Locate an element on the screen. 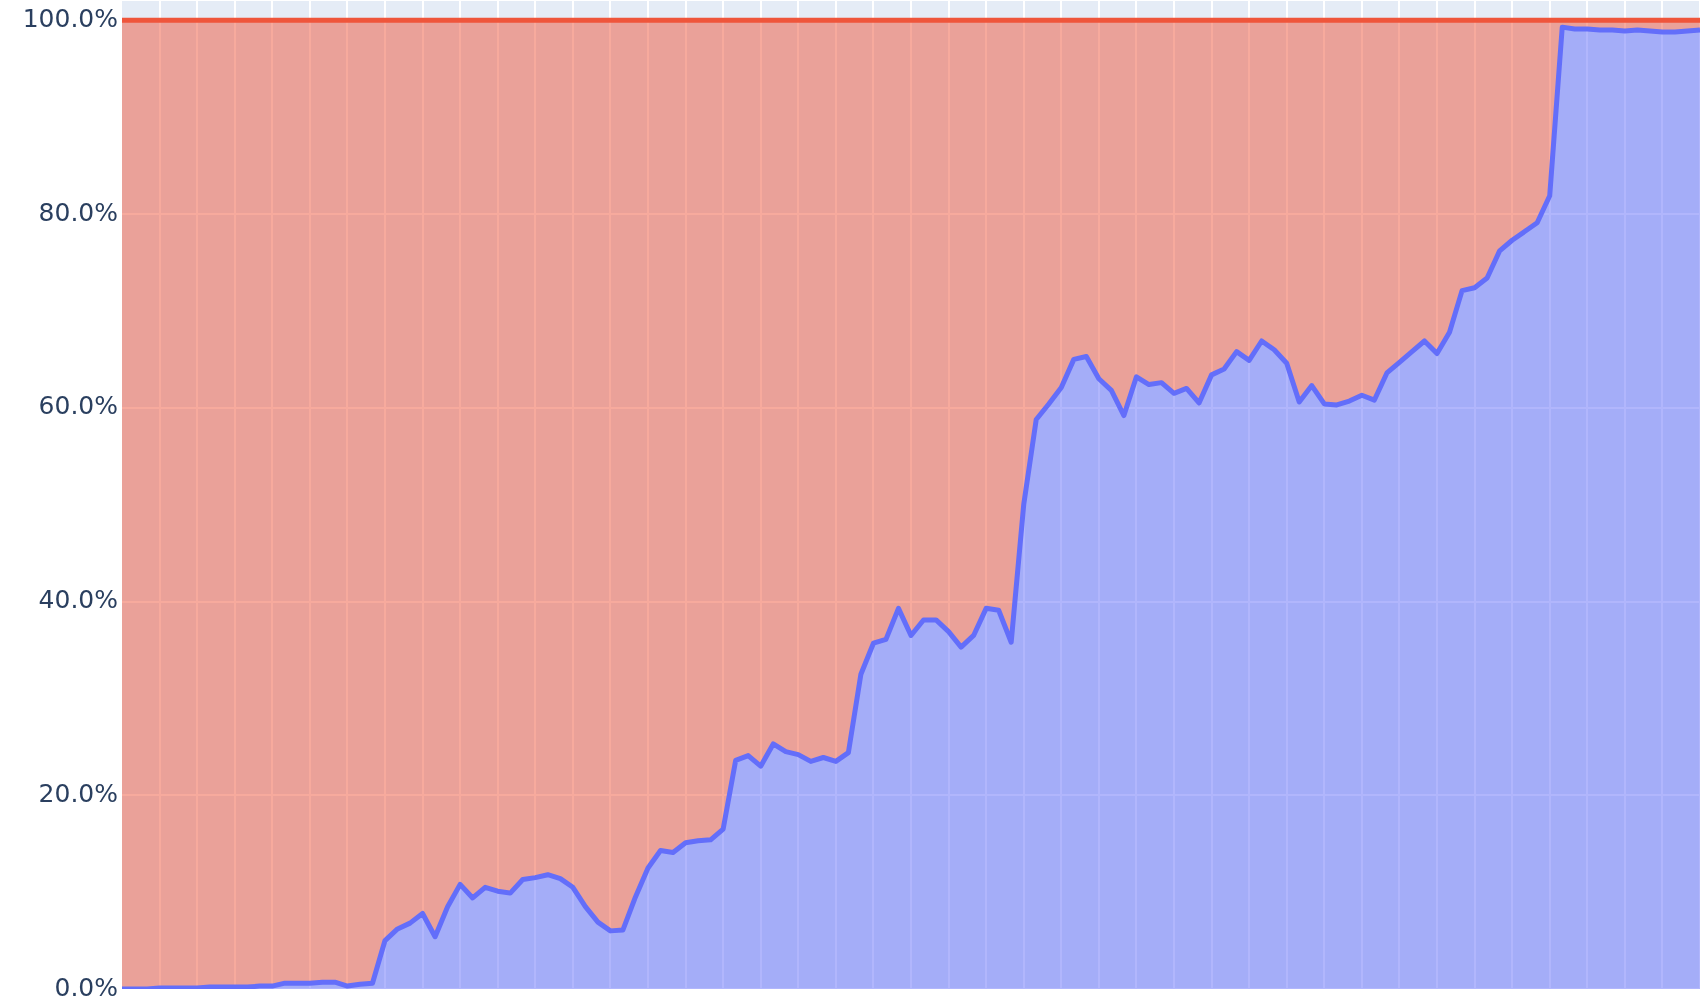  y-tick-label: 80.0% is located at coordinates (78, 212).